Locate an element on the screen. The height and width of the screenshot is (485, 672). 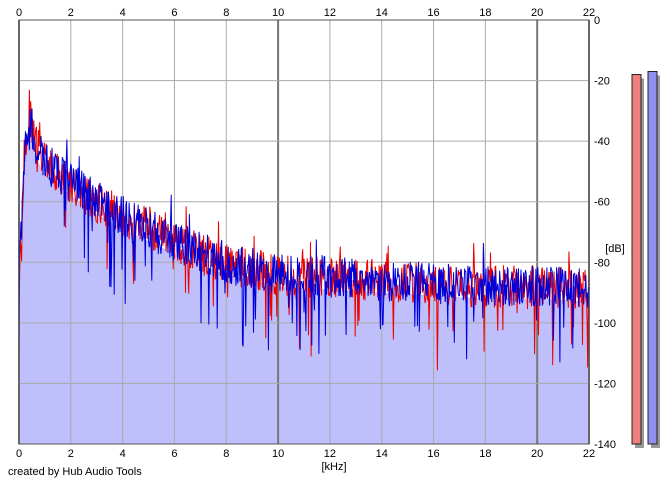
x-tick-label-bottom: 14 is located at coordinates (382, 454).